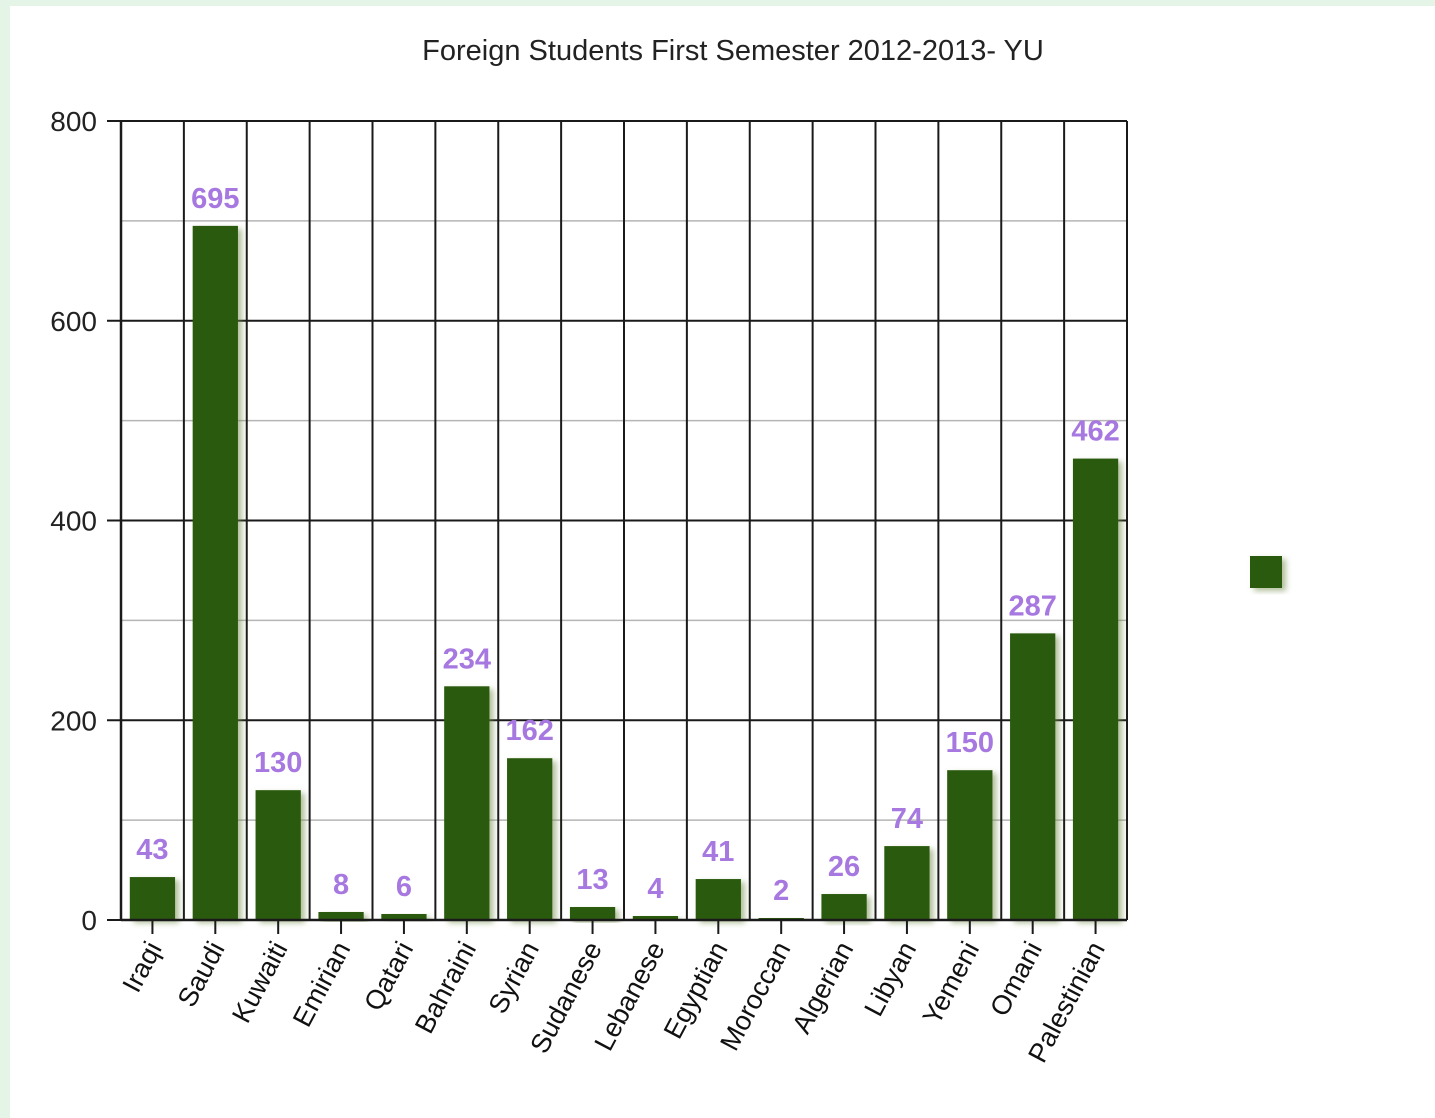  What do you see at coordinates (259, 982) in the screenshot?
I see `x-tick-label: Kuwaiti` at bounding box center [259, 982].